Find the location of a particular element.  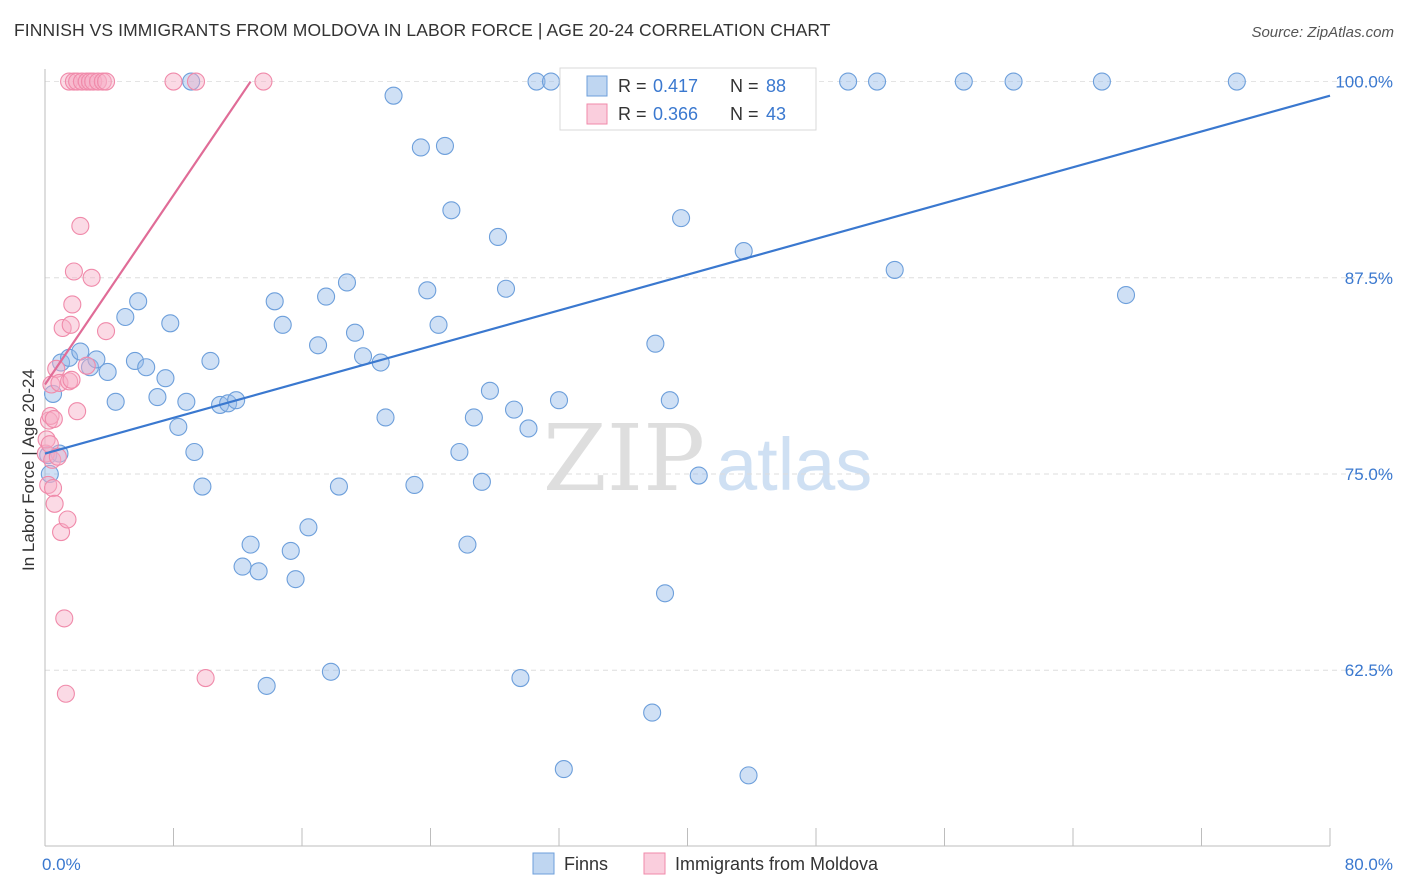

watermark-zip: ZIP is located at coordinates (624, 458).